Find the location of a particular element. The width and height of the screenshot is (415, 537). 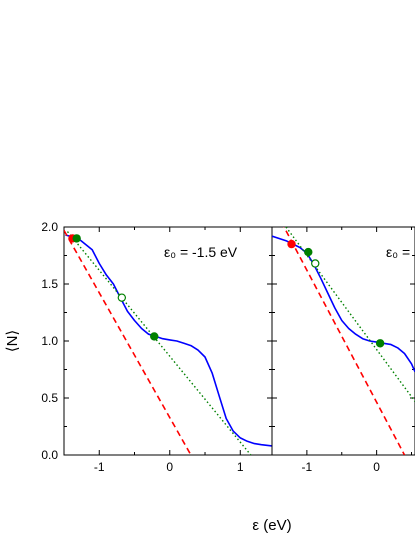

y-tick-label: 0.5 is located at coordinates (49, 398).